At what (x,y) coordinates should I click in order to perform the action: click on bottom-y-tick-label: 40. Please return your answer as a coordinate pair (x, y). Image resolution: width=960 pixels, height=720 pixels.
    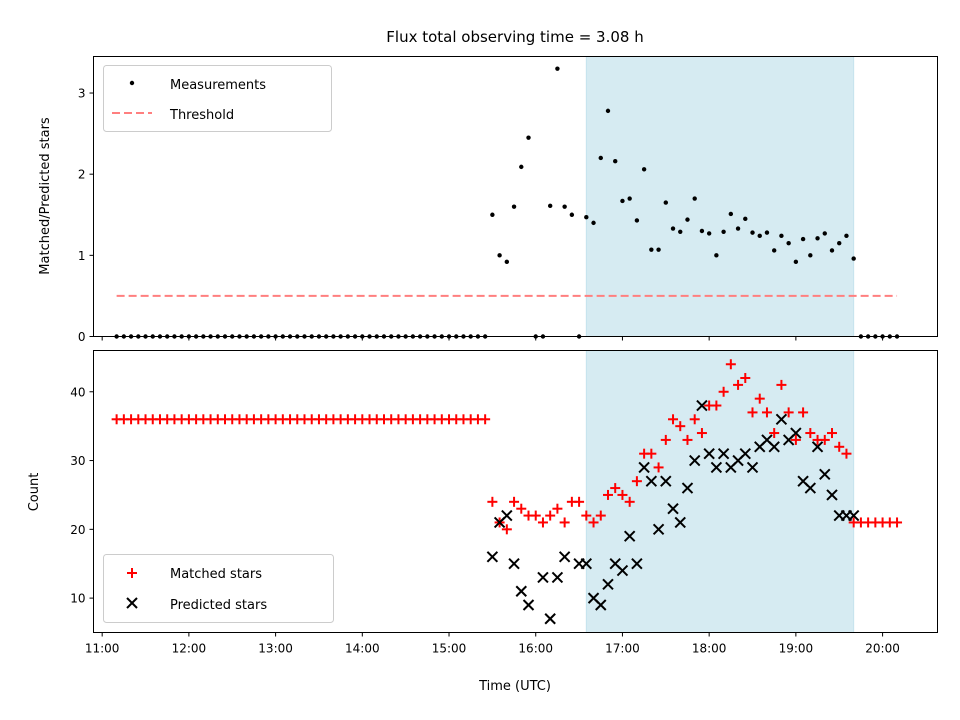
    Looking at the image, I should click on (77, 392).